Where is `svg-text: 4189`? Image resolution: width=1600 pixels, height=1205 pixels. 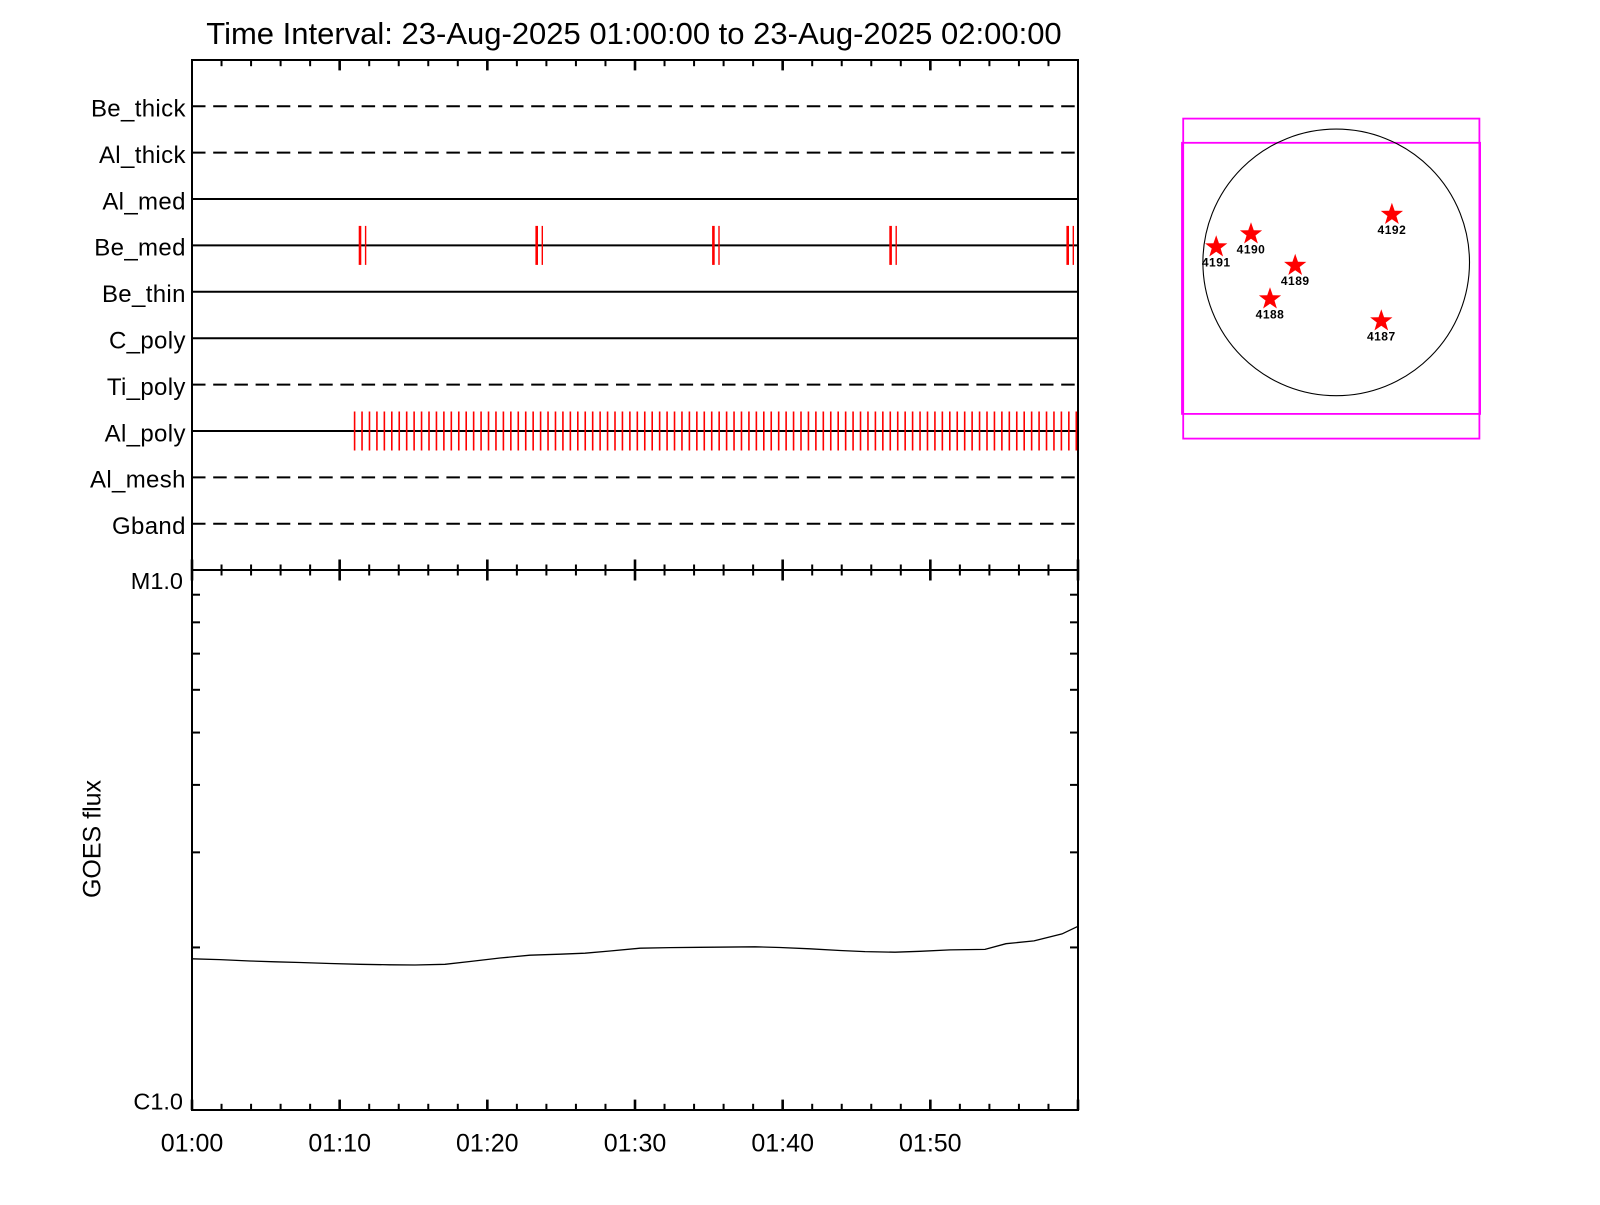
svg-text: 4189 is located at coordinates (1295, 281).